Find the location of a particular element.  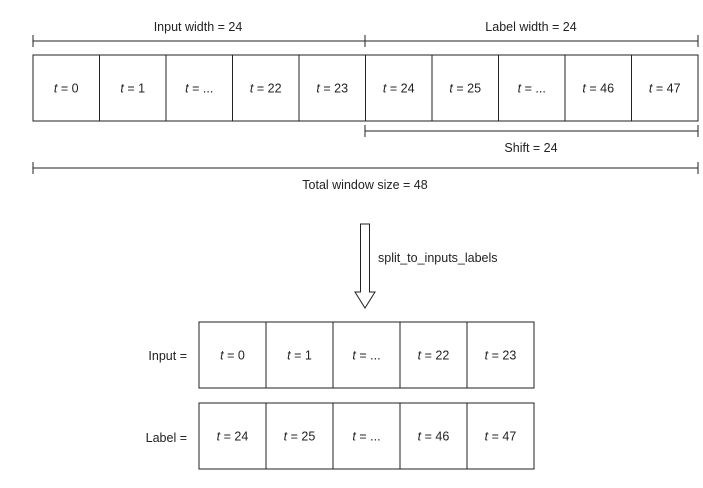

cell-label: t = 22 is located at coordinates (434, 356).